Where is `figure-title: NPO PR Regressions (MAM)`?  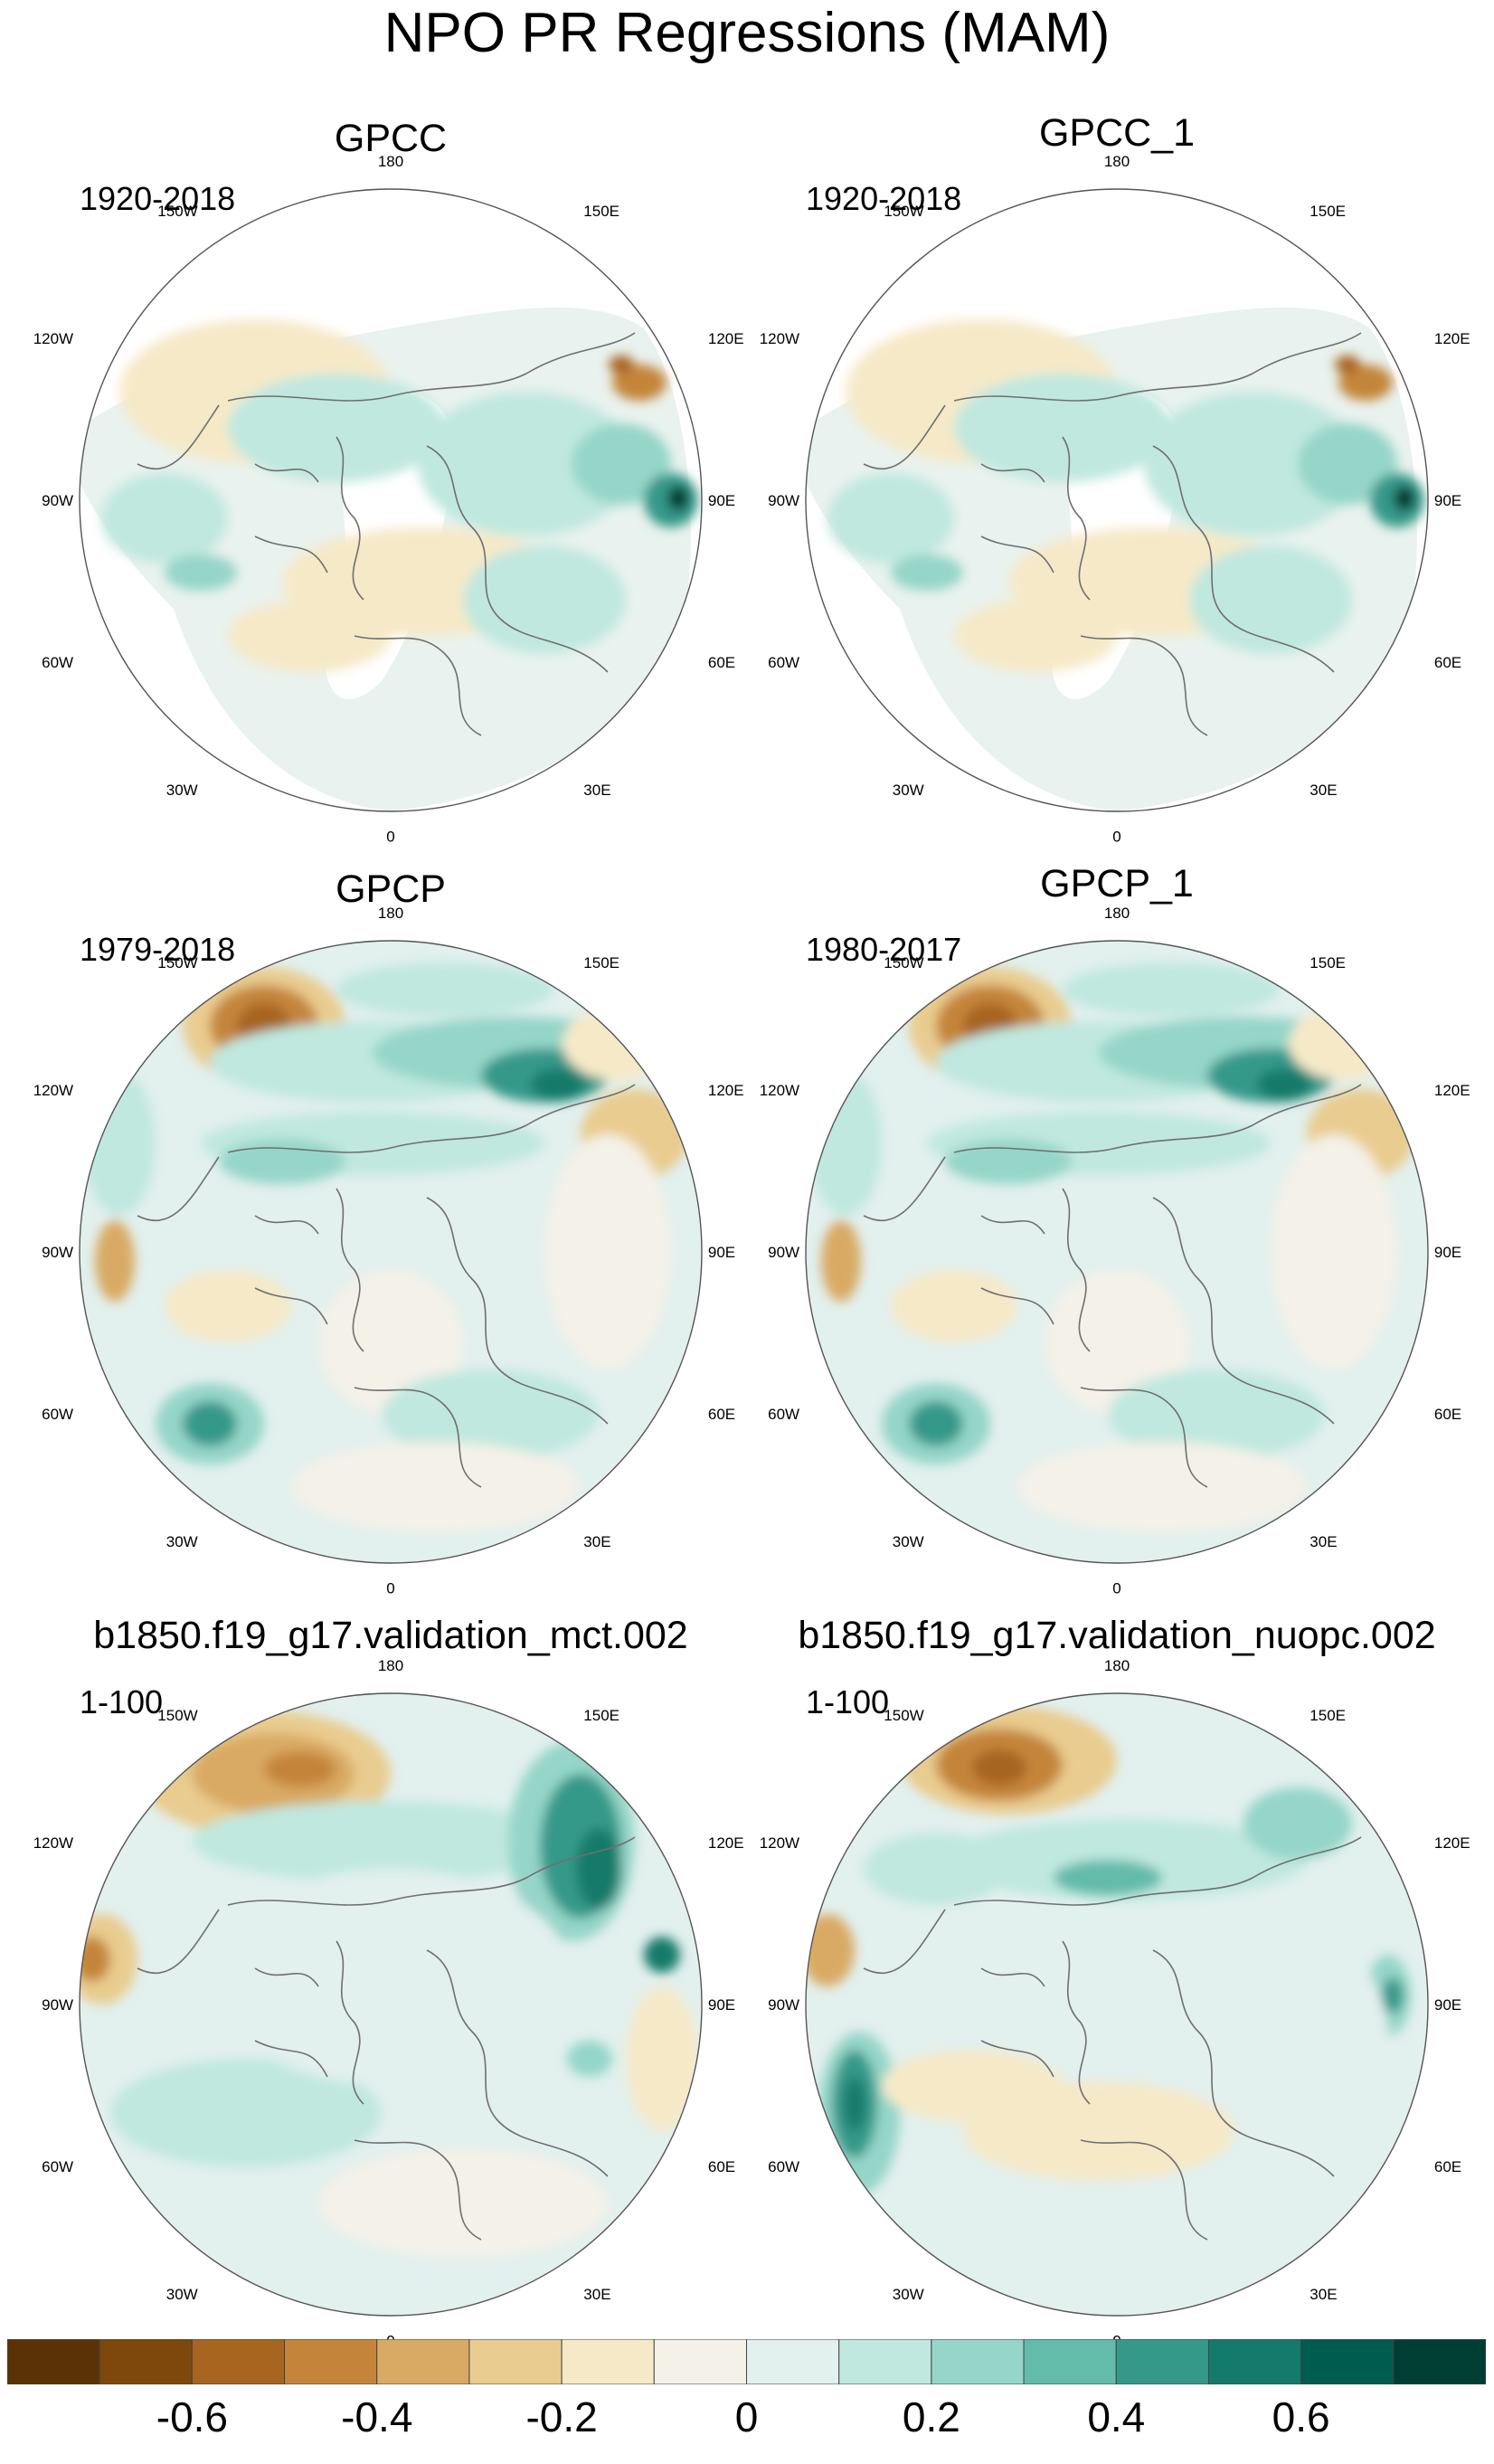 figure-title: NPO PR Regressions (MAM) is located at coordinates (747, 33).